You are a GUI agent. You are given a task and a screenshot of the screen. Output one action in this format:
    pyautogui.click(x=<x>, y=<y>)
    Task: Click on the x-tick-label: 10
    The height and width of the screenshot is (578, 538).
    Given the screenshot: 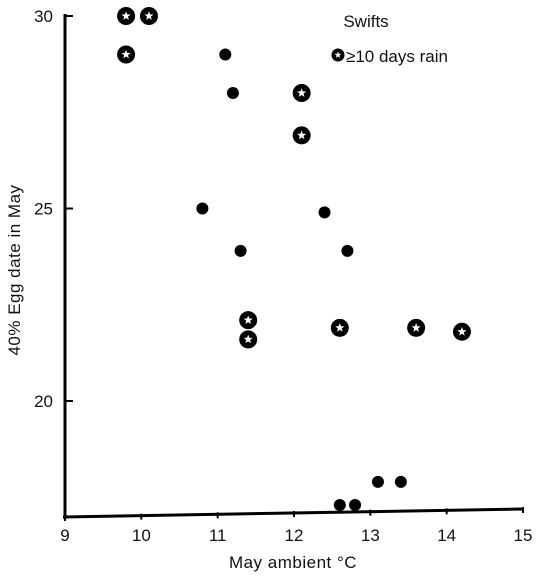 What is the action you would take?
    pyautogui.click(x=141, y=535)
    